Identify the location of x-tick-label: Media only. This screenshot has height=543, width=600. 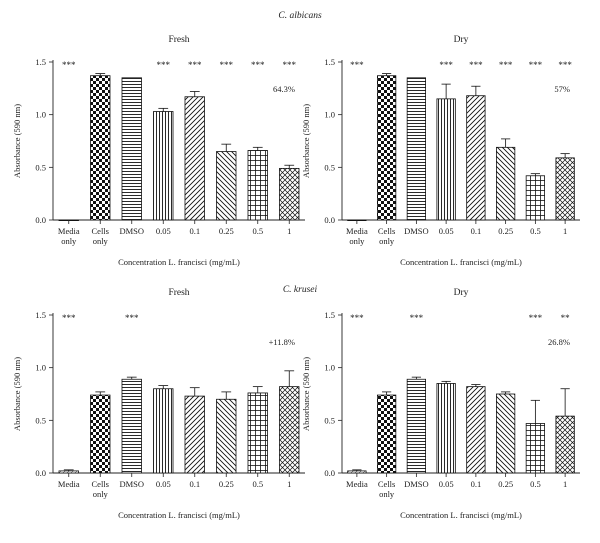
(357, 236).